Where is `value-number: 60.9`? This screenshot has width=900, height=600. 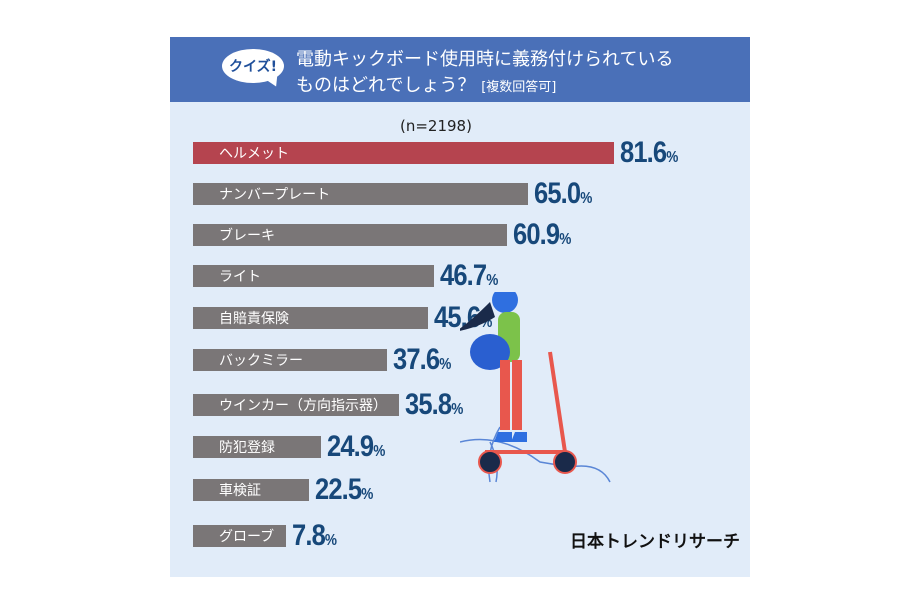
value-number: 60.9 is located at coordinates (536, 234).